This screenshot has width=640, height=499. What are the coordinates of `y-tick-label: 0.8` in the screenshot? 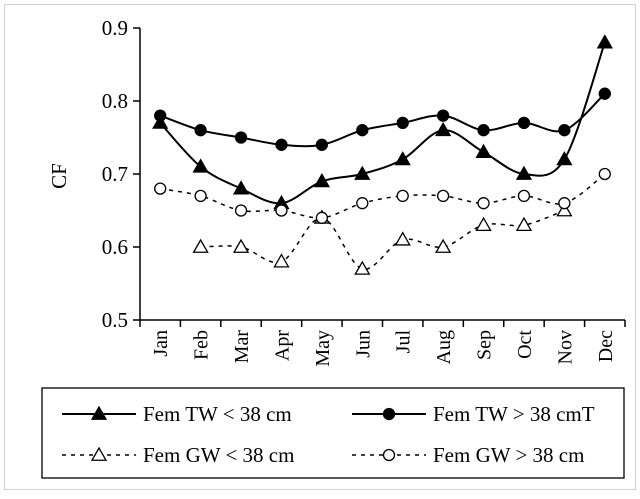 It's located at (115, 101).